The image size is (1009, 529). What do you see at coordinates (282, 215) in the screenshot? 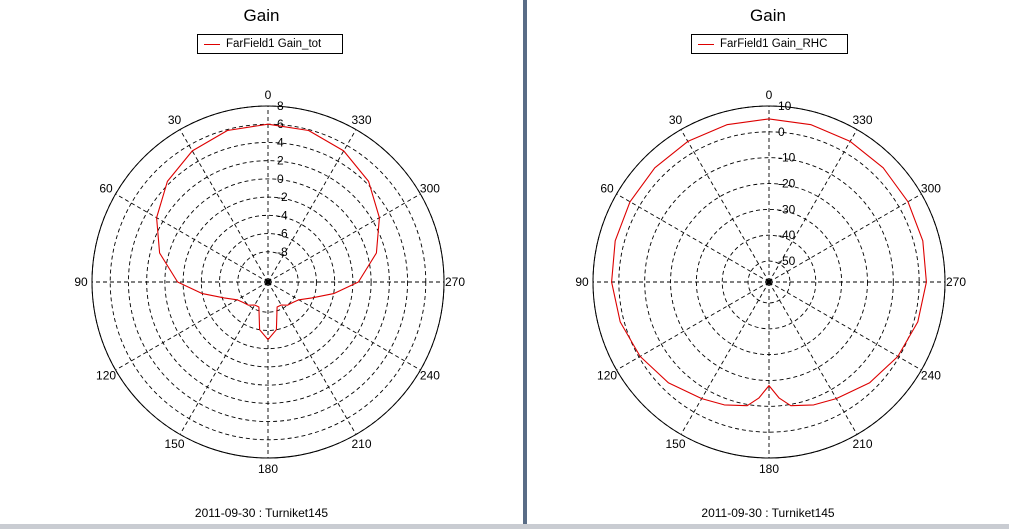
I see `radial-tick-label: -4` at bounding box center [282, 215].